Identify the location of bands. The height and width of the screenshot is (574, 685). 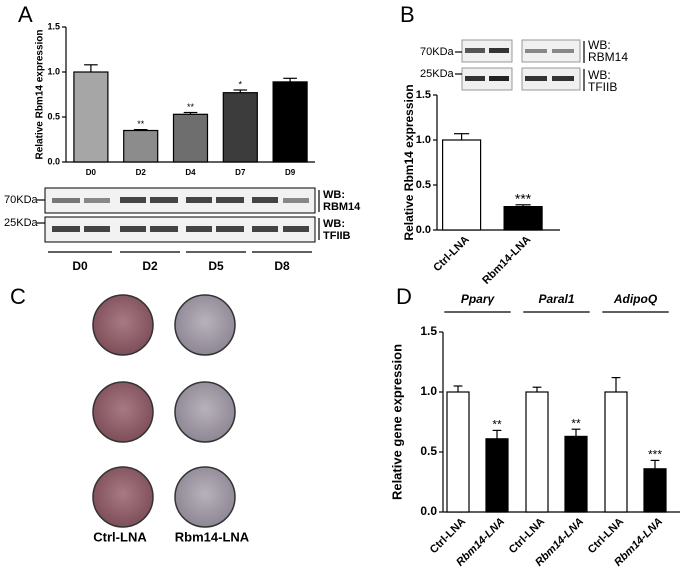
(180, 214).